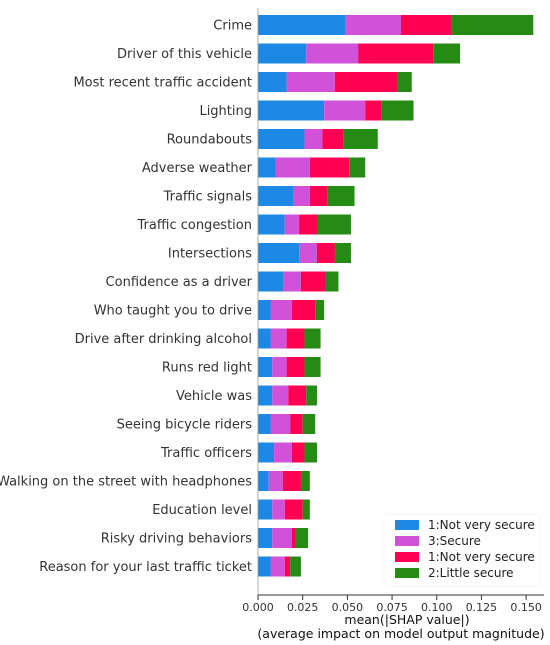 The image size is (550, 645). Describe the element at coordinates (303, 607) in the screenshot. I see `x-tick-label: 0.025` at that location.